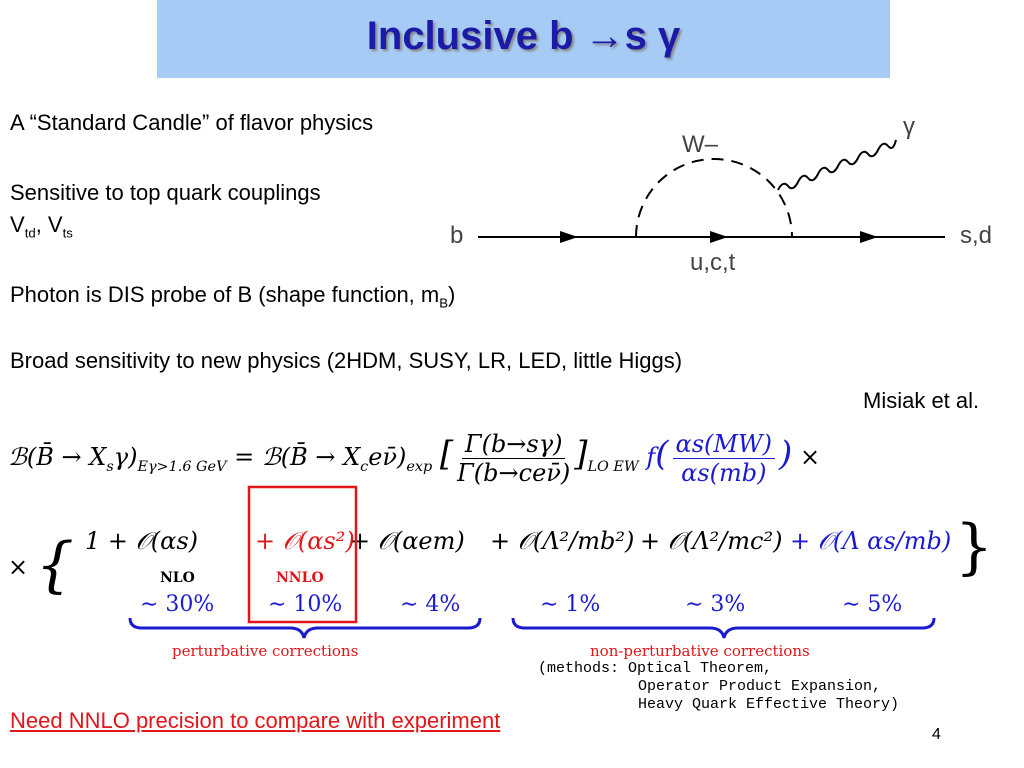  What do you see at coordinates (265, 651) in the screenshot?
I see `brace-label: perturbative corrections` at bounding box center [265, 651].